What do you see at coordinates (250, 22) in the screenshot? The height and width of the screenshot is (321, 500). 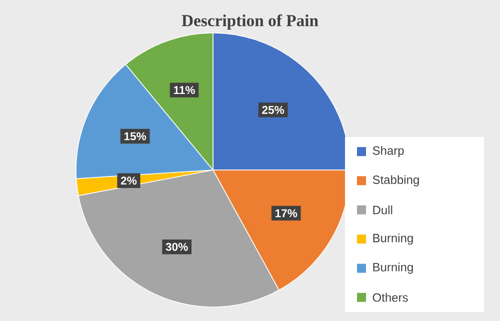 I see `chart-title: Description of Pain` at bounding box center [250, 22].